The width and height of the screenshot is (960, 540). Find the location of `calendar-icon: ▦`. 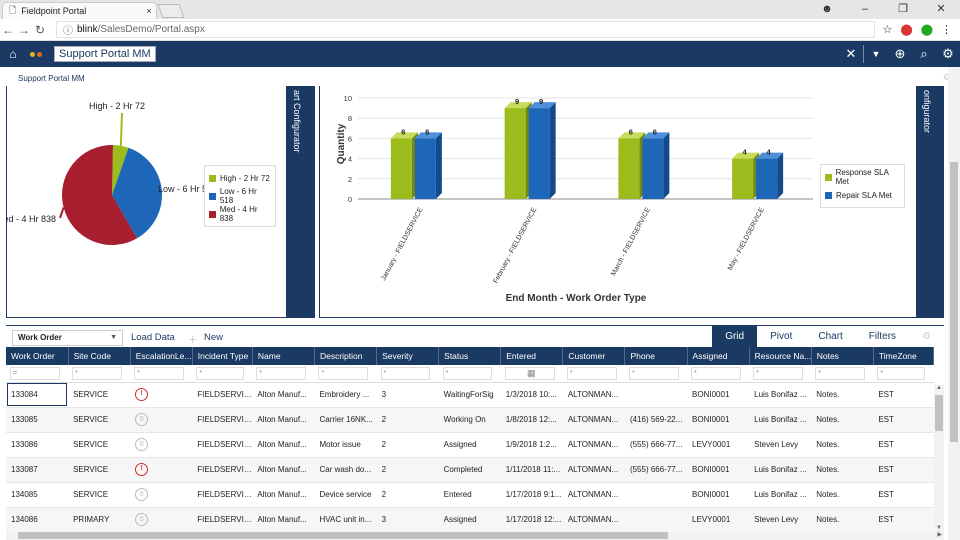

calendar-icon: ▦ is located at coordinates (531, 372).